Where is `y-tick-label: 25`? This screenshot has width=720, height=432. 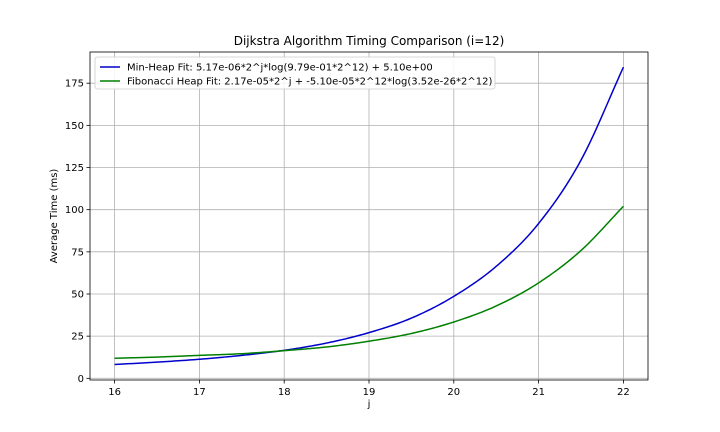 y-tick-label: 25 is located at coordinates (77, 337).